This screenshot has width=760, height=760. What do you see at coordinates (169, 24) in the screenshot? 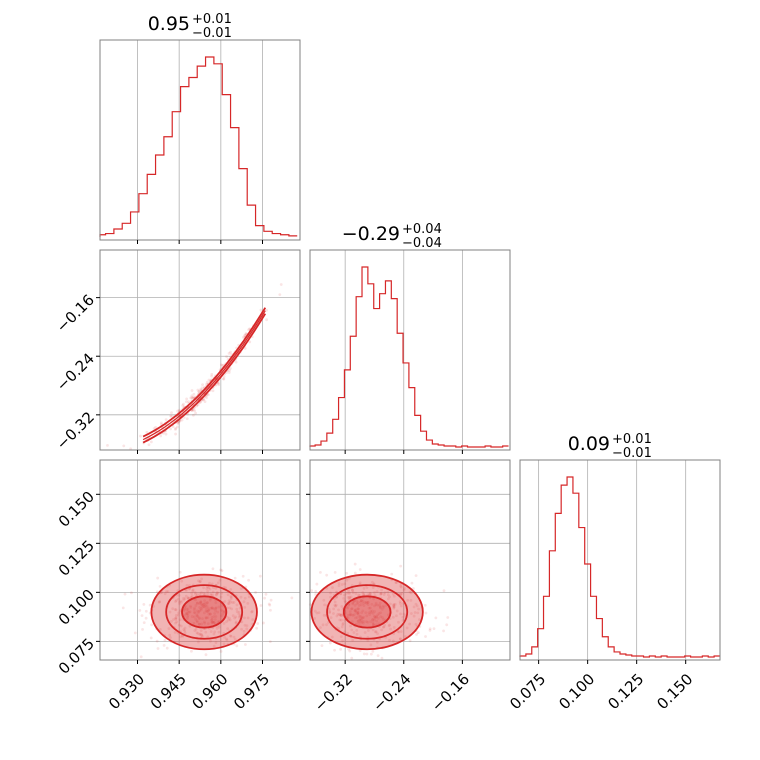
I see `param-title-p0: 0.95` at bounding box center [169, 24].